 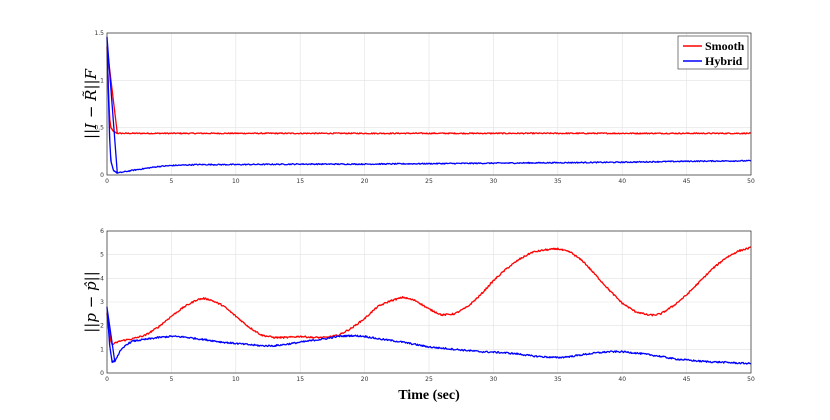 I want to click on legend: Smooth Hybrid, so click(x=713, y=52).